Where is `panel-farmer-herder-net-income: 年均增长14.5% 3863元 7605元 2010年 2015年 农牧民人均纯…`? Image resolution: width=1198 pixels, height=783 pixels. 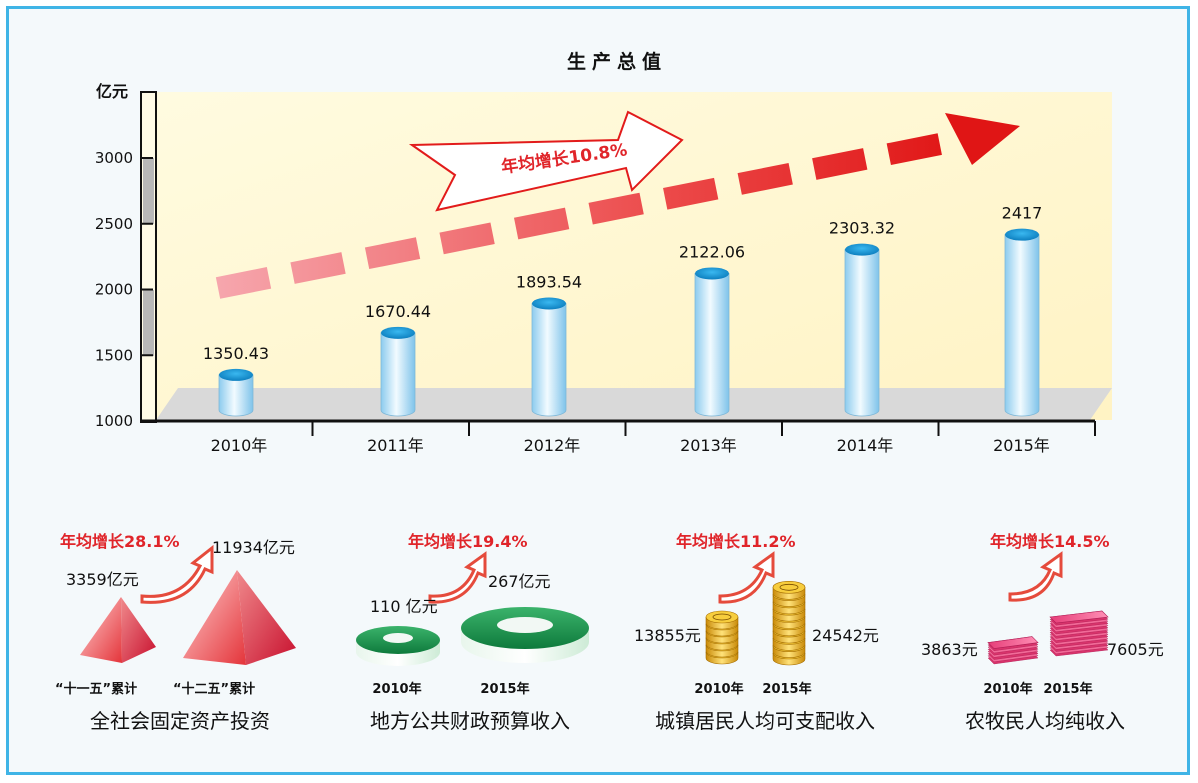
panel-farmer-herder-net-income: 年均增长14.5% 3863元 7605元 2010年 2015年 农牧民人均纯… is located at coordinates (1042, 632).